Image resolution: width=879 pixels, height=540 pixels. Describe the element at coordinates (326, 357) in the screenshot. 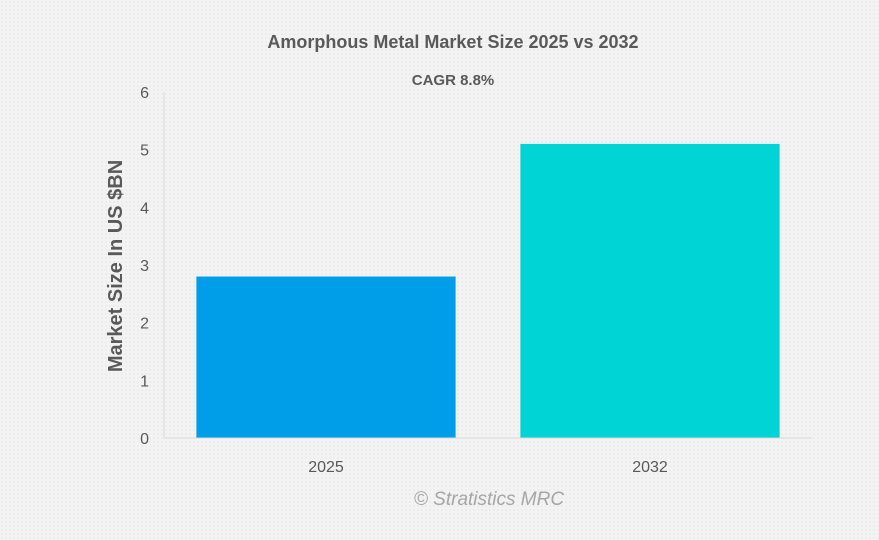

I see `bar-2025` at that location.